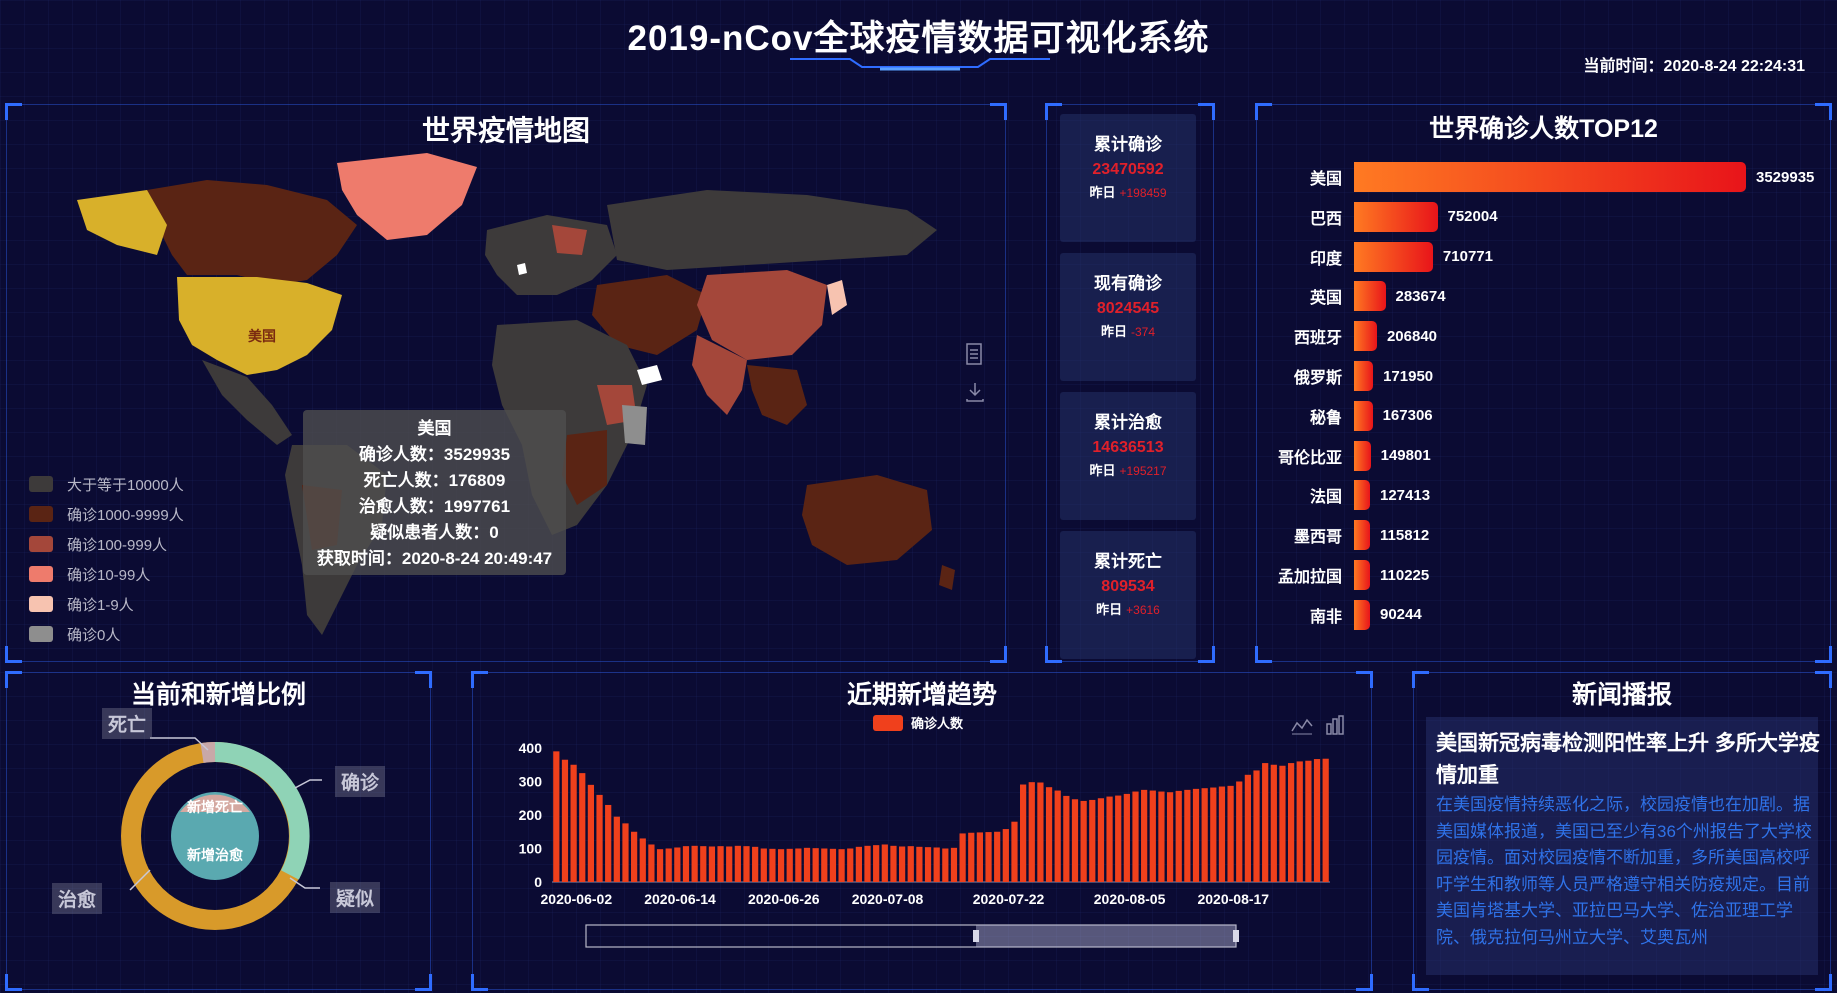 The image size is (1837, 993). What do you see at coordinates (1346, 495) in the screenshot?
I see `top12-bar-row: 法国 127413` at bounding box center [1346, 495].